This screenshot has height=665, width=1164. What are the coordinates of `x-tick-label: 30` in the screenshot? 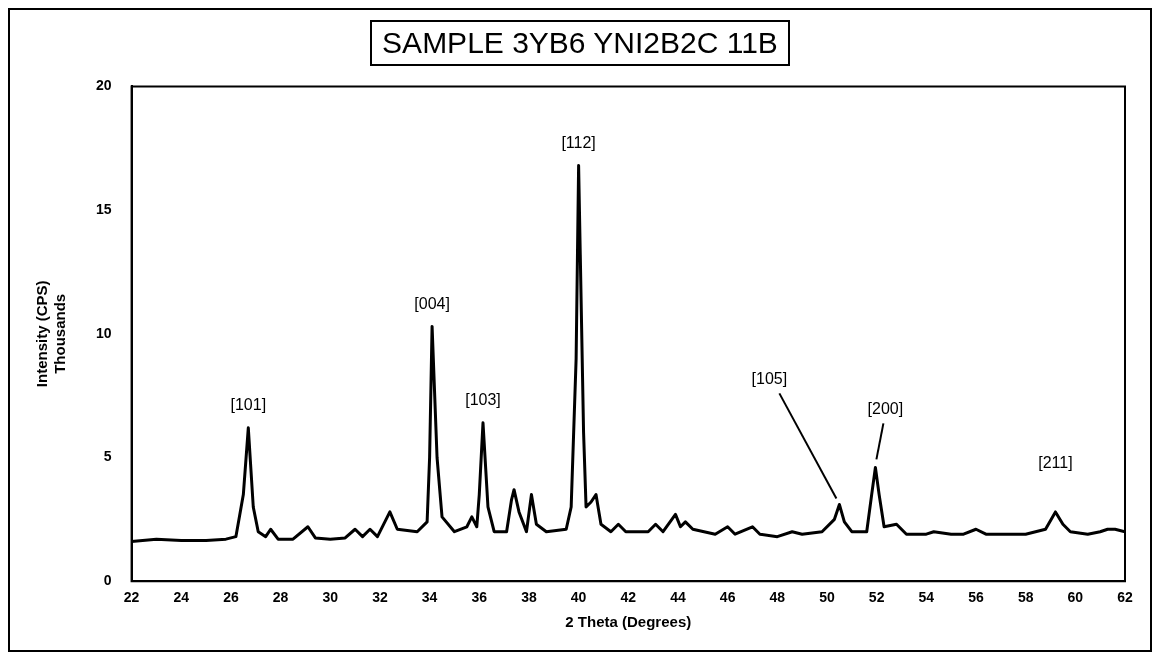 It's located at (330, 597).